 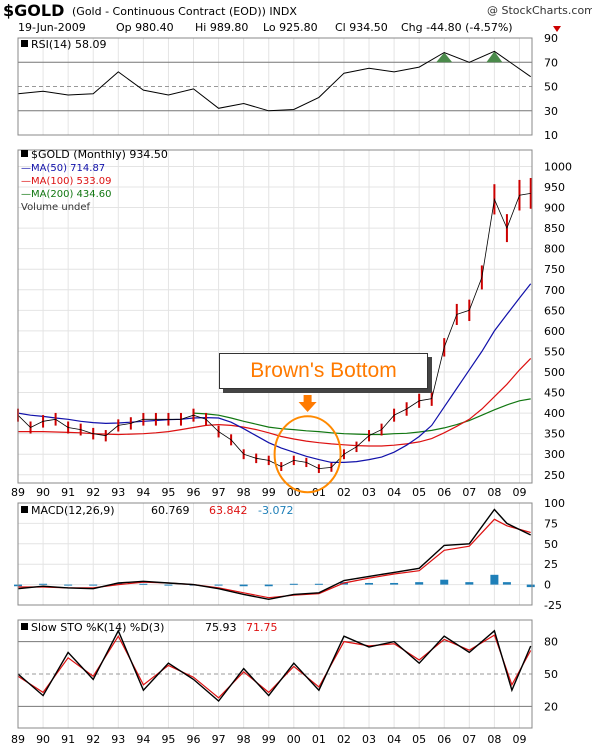 What do you see at coordinates (344, 492) in the screenshot?
I see `price-xtick: 02` at bounding box center [344, 492].